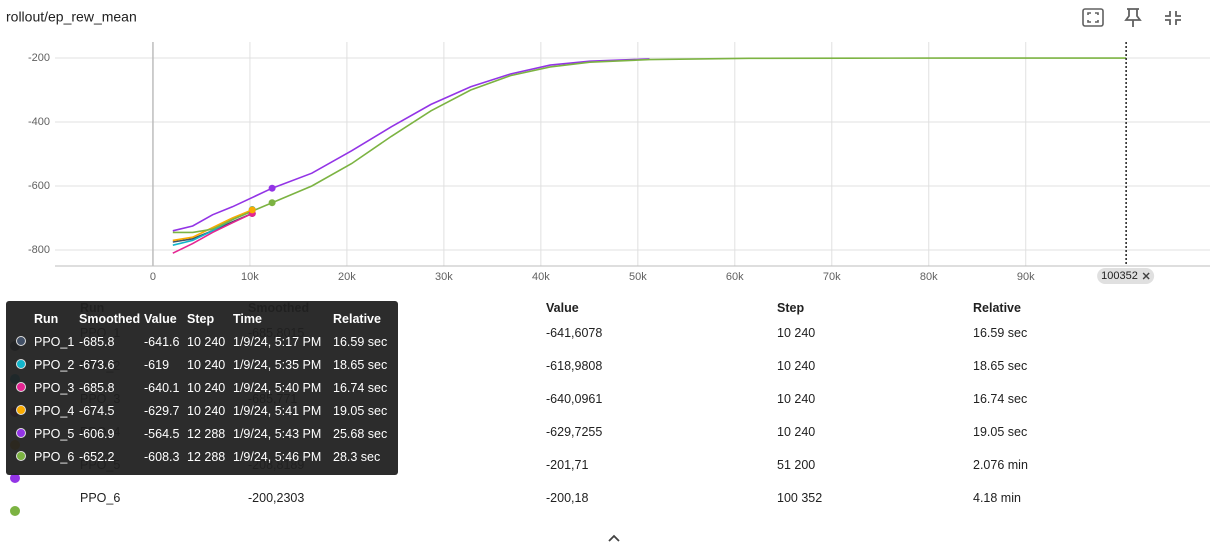  What do you see at coordinates (357, 319) in the screenshot?
I see `tooltip-header: Relative` at bounding box center [357, 319].